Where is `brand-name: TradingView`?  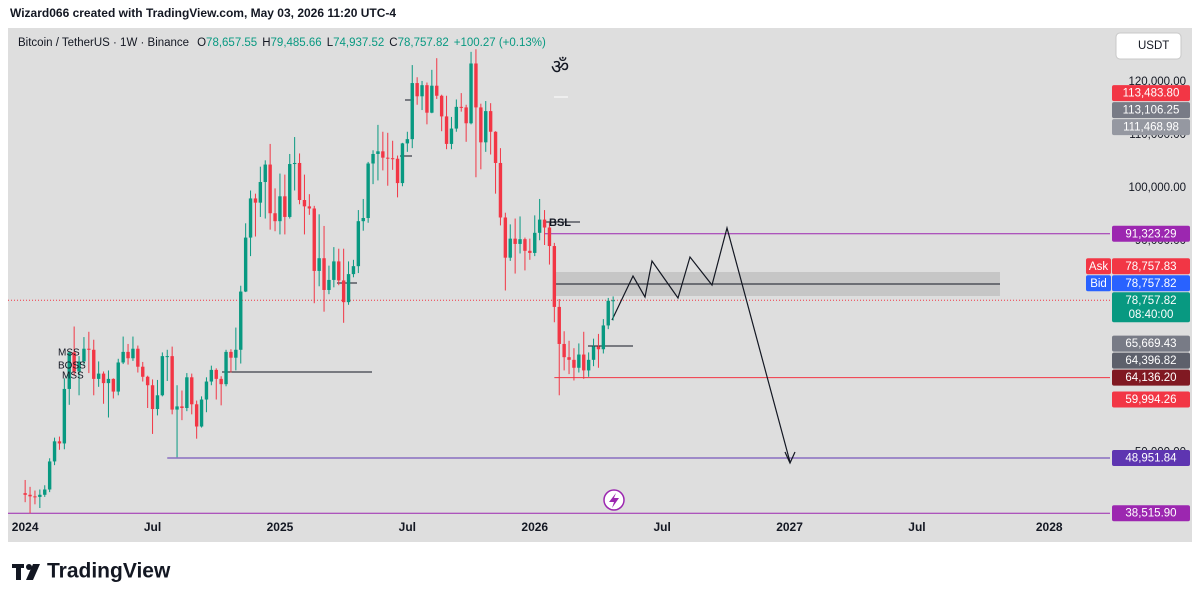 brand-name: TradingView is located at coordinates (109, 571).